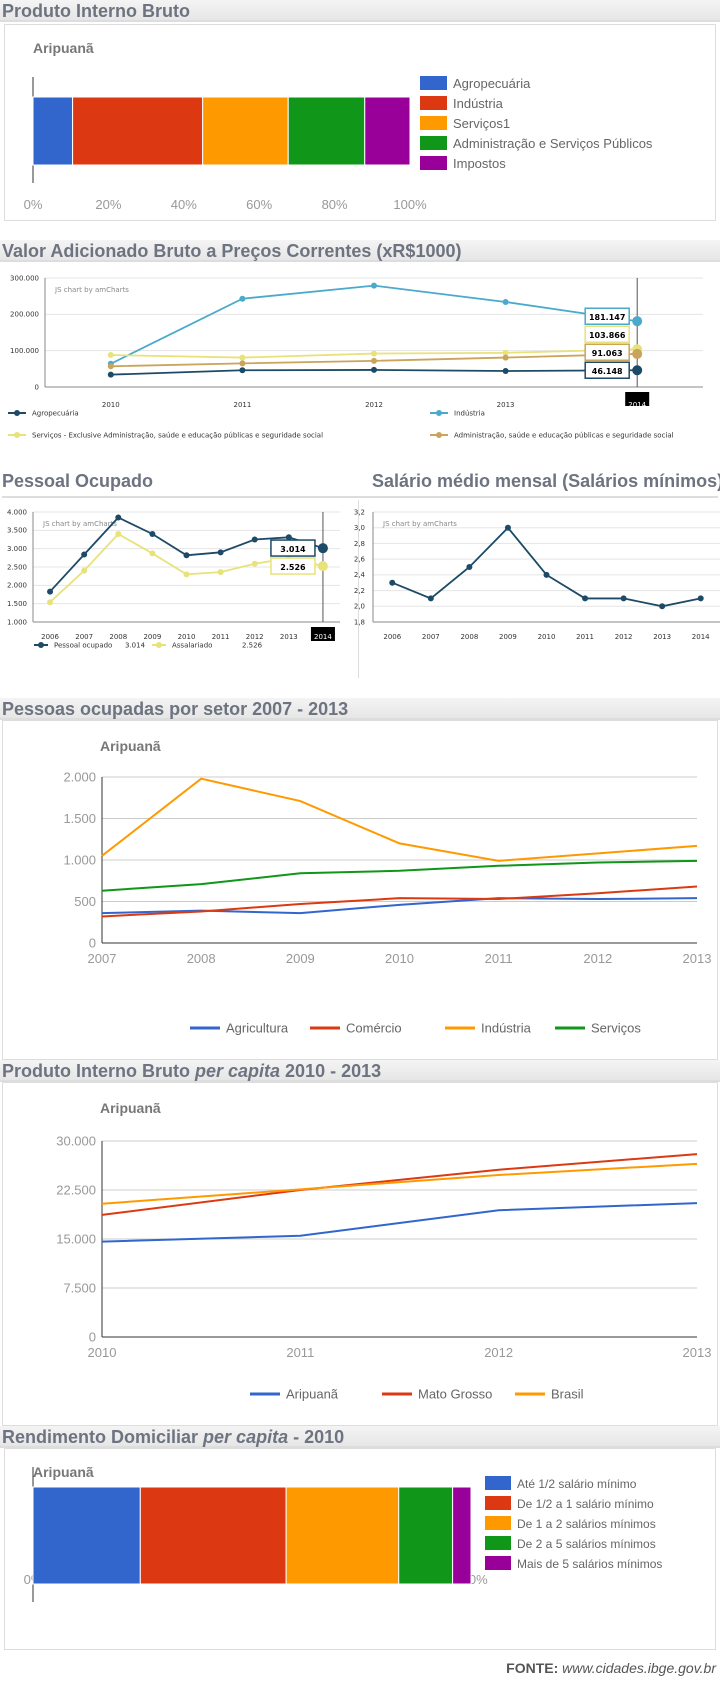  I want to click on y-tick-label: 2,8, so click(359, 544).